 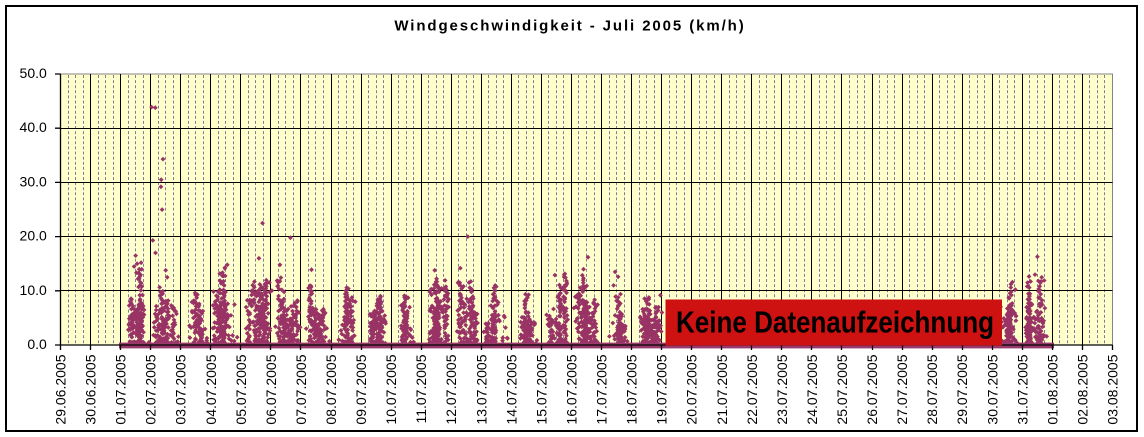 I want to click on svg-text: 27.07.2005, so click(x=902, y=389).